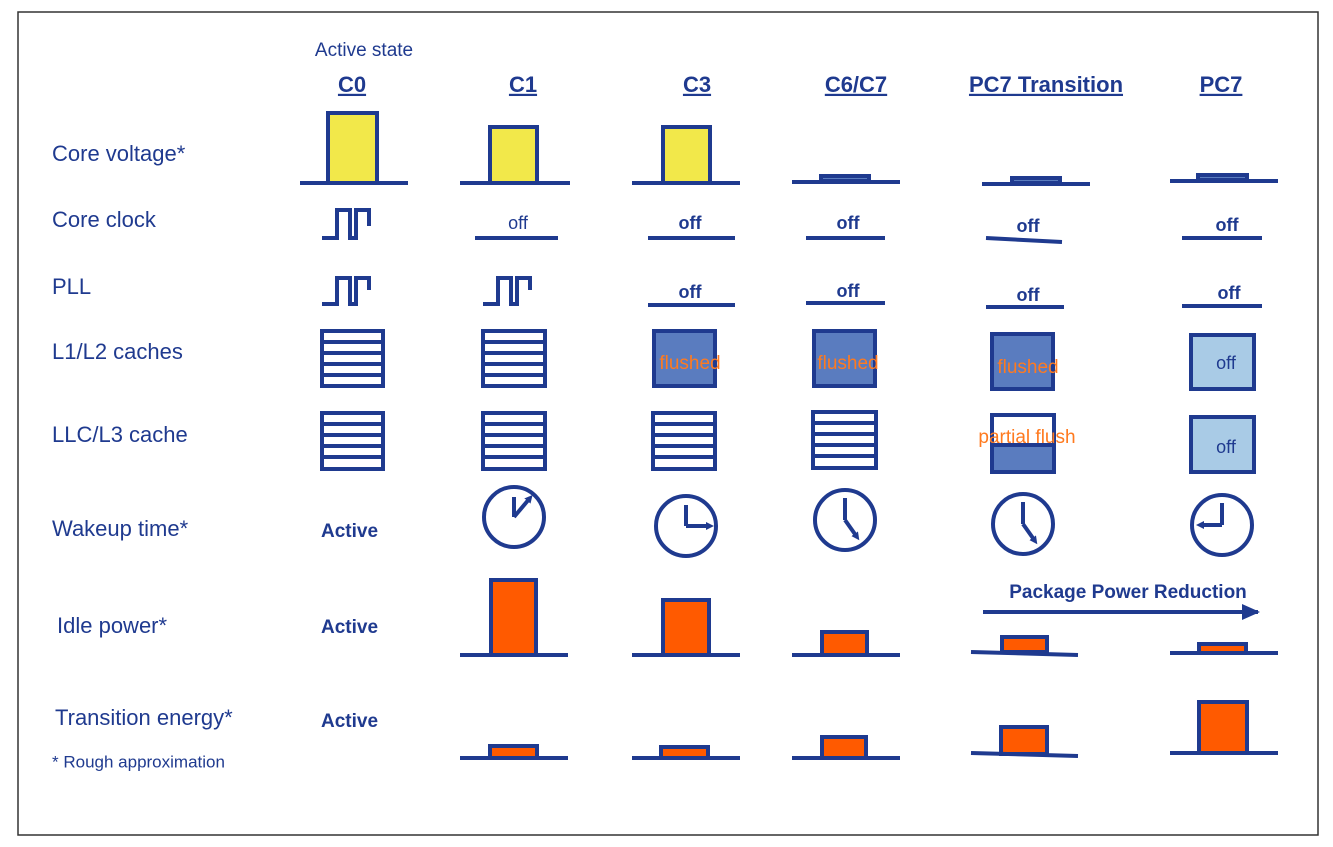  I want to click on header-text: C1, so click(523, 84).